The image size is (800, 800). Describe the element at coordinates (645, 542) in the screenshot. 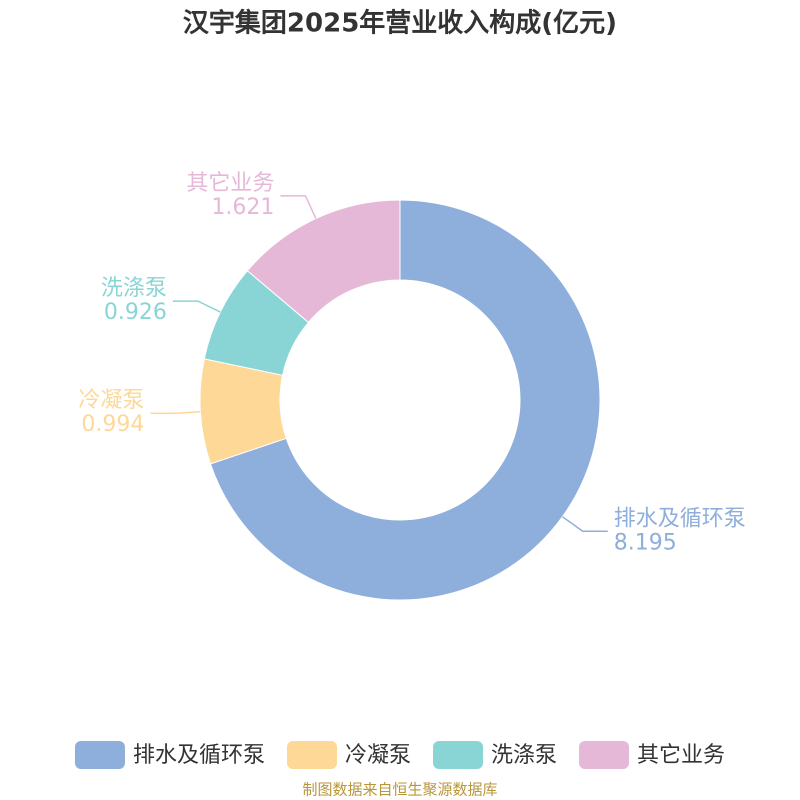

I see `value-label: 8.195` at that location.